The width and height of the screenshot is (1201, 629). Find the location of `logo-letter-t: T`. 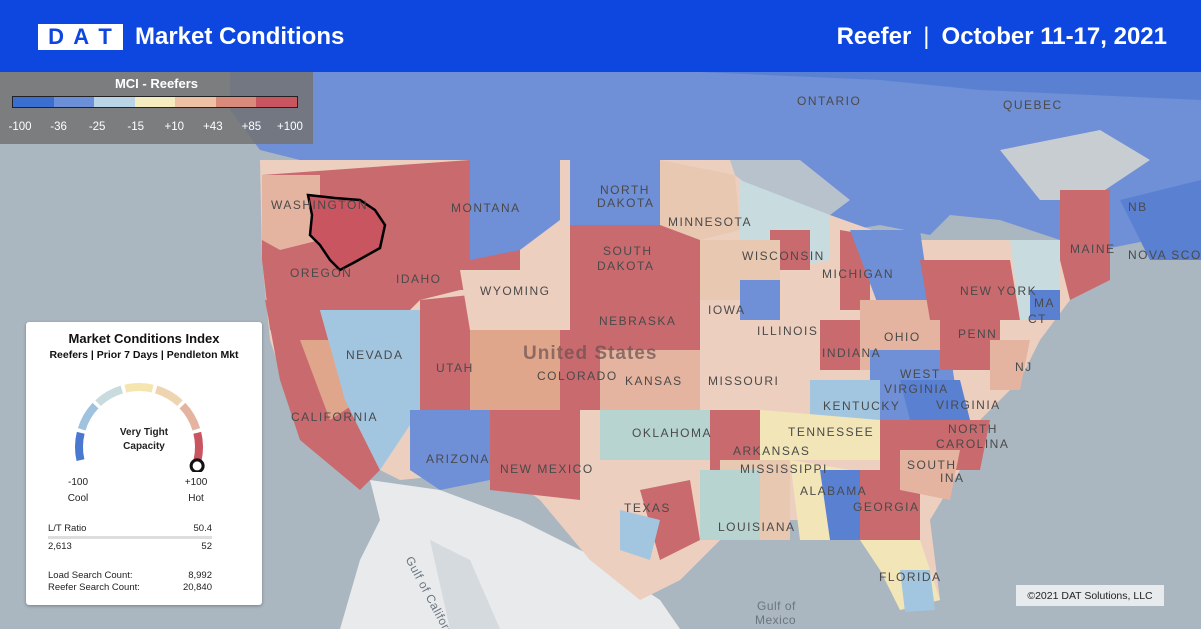

logo-letter-t: T is located at coordinates (105, 36).